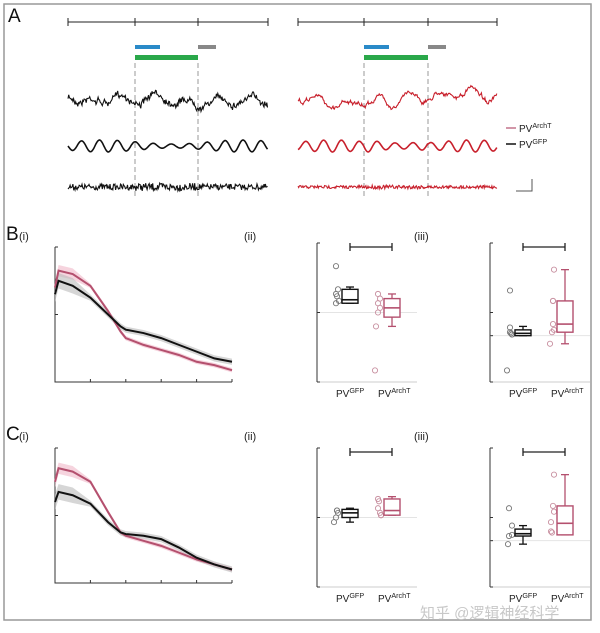  Describe the element at coordinates (489, 613) in the screenshot. I see `watermark: 知乎 @逻辑神经科学` at that location.